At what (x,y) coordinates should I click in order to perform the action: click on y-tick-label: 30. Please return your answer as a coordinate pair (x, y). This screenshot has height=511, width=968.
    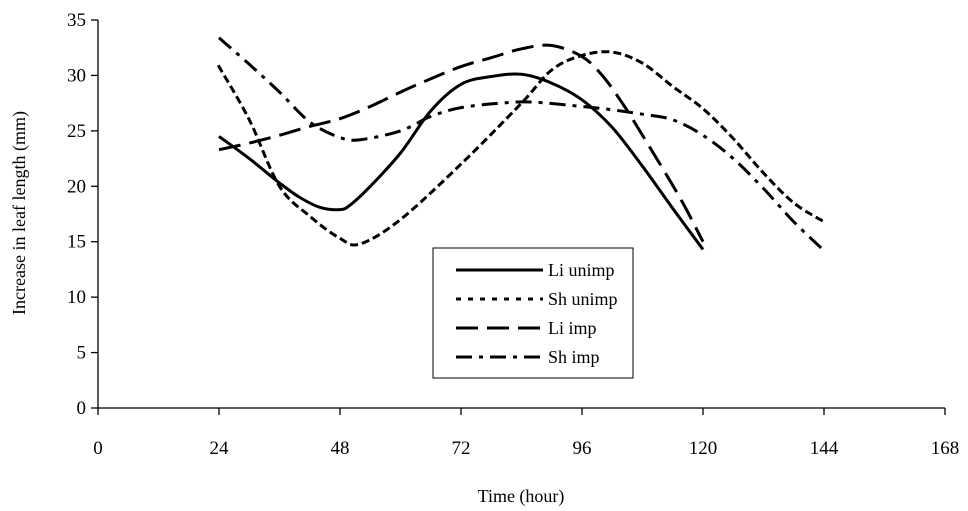
    Looking at the image, I should click on (76, 75).